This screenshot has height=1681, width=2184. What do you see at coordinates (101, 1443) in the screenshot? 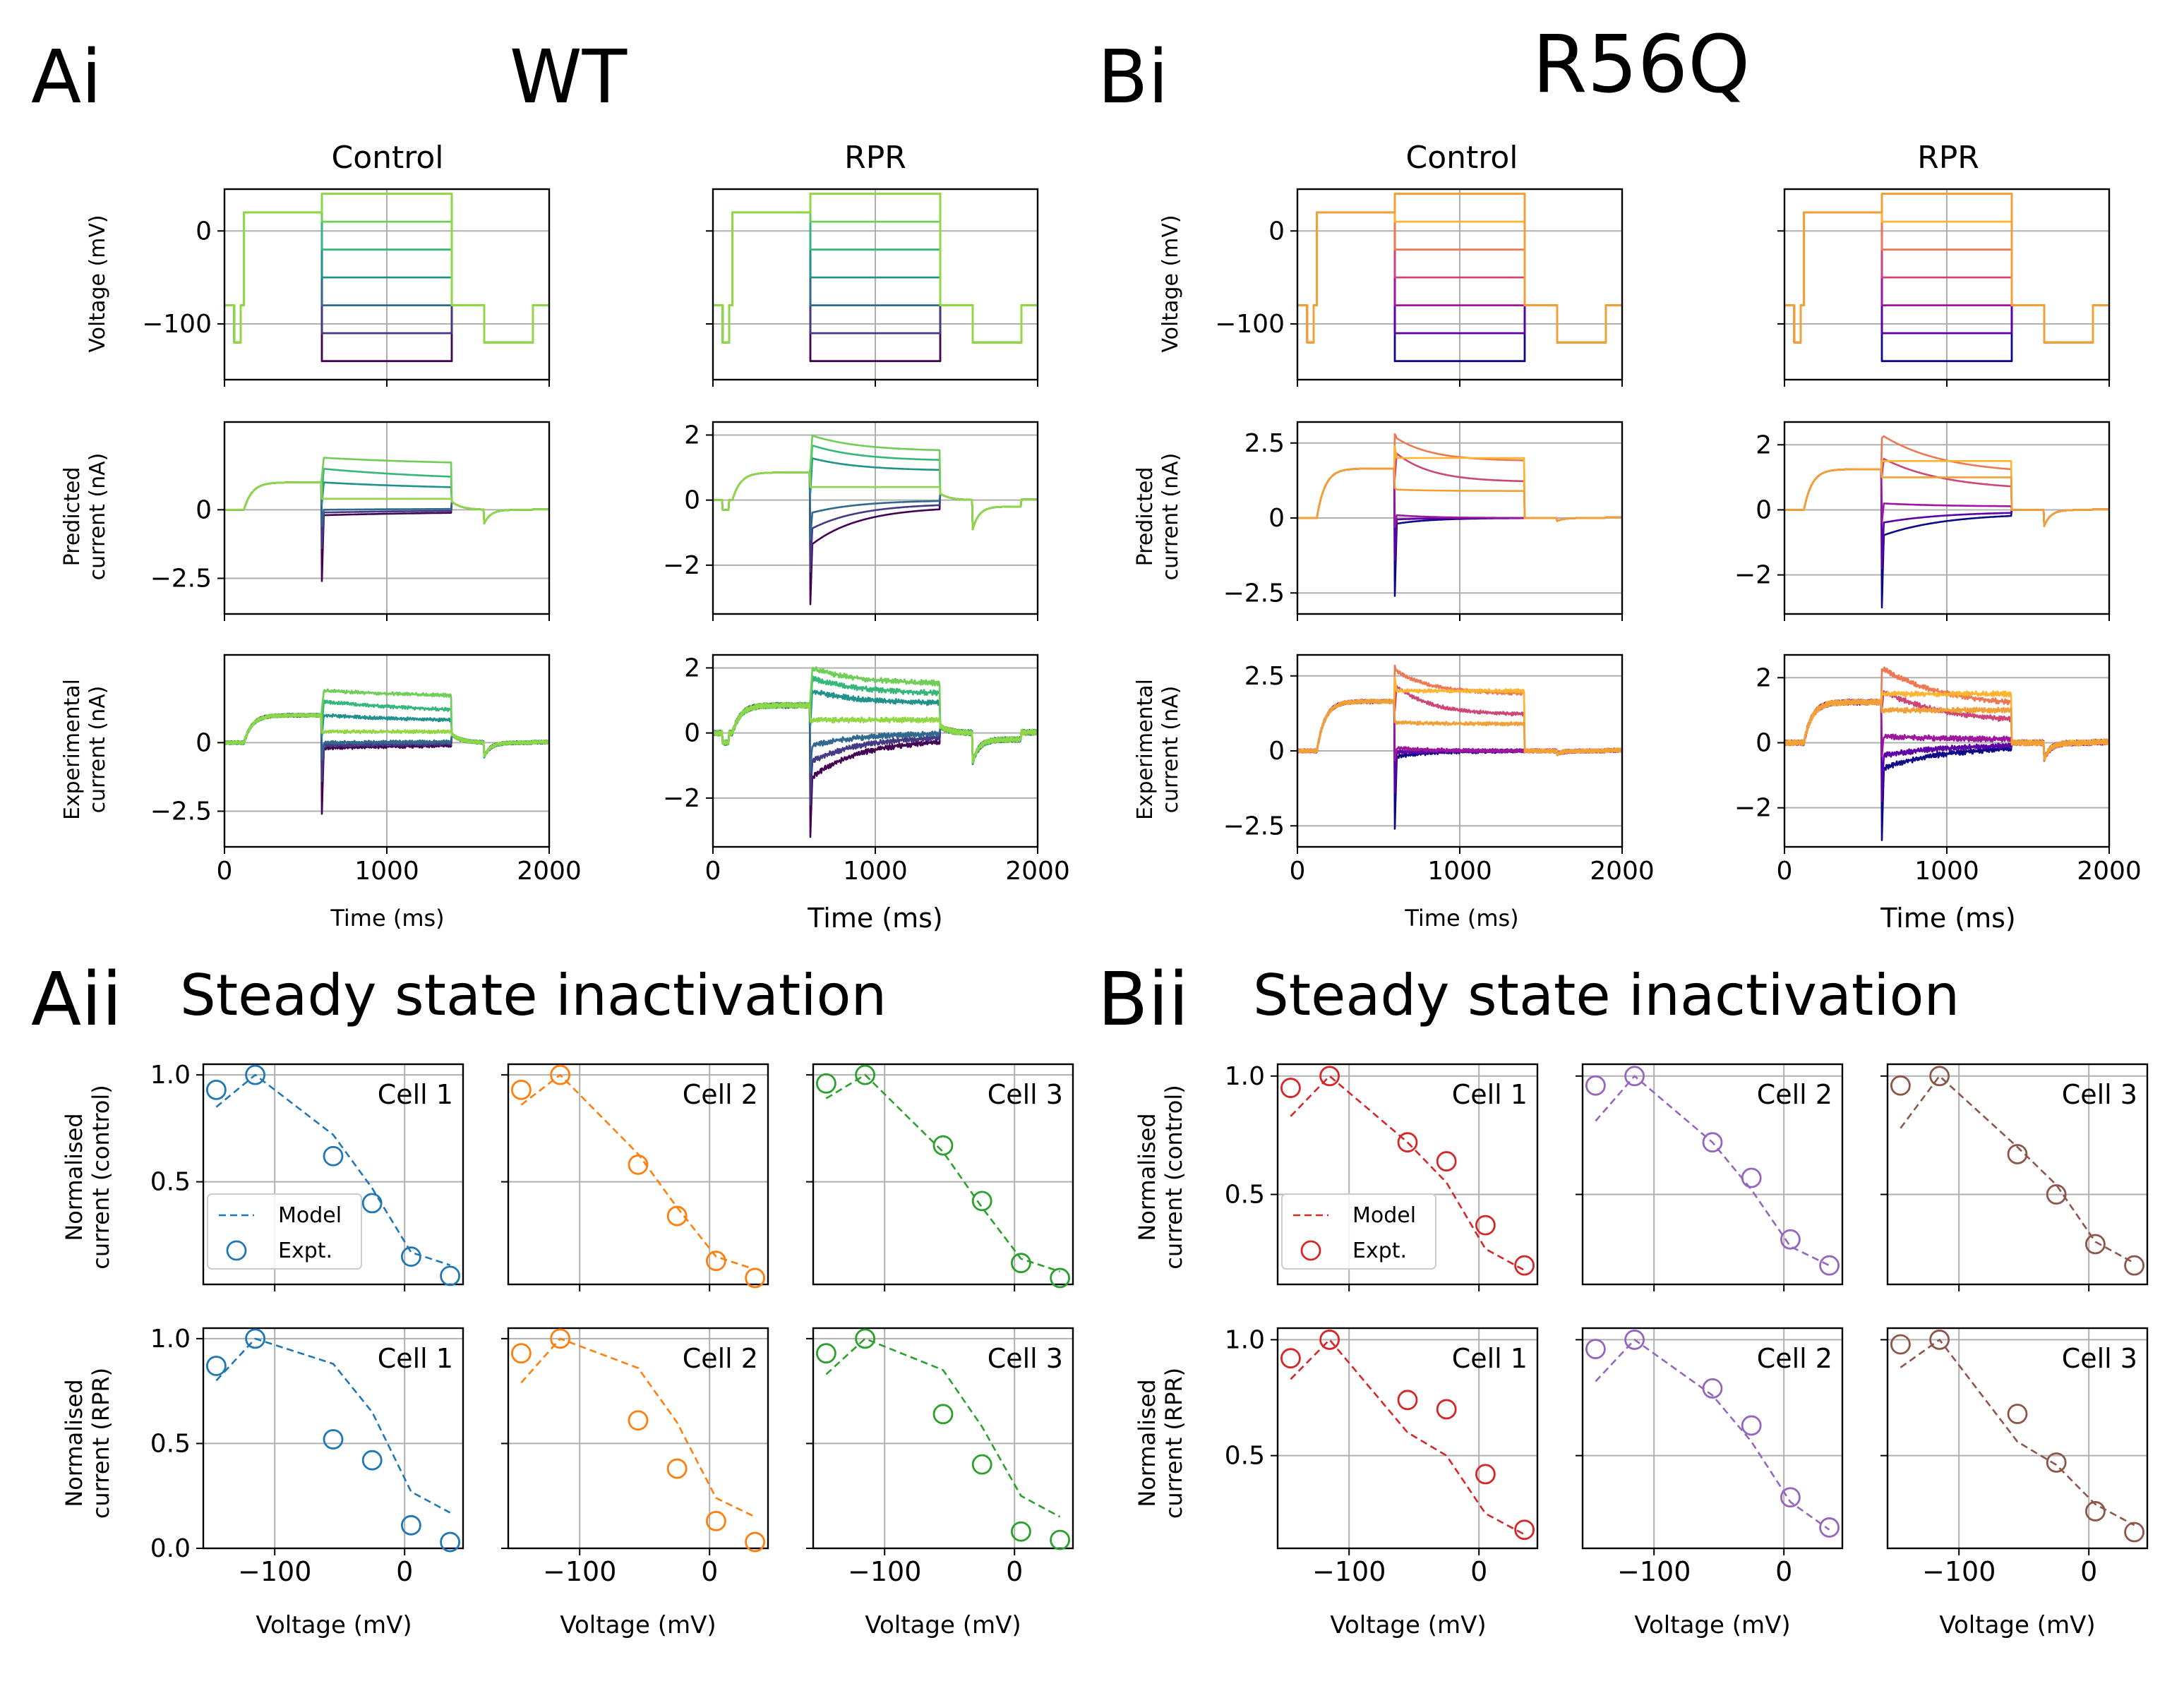
I see `ylabel-norm-rpr-wt-2: current (RPR)` at bounding box center [101, 1443].